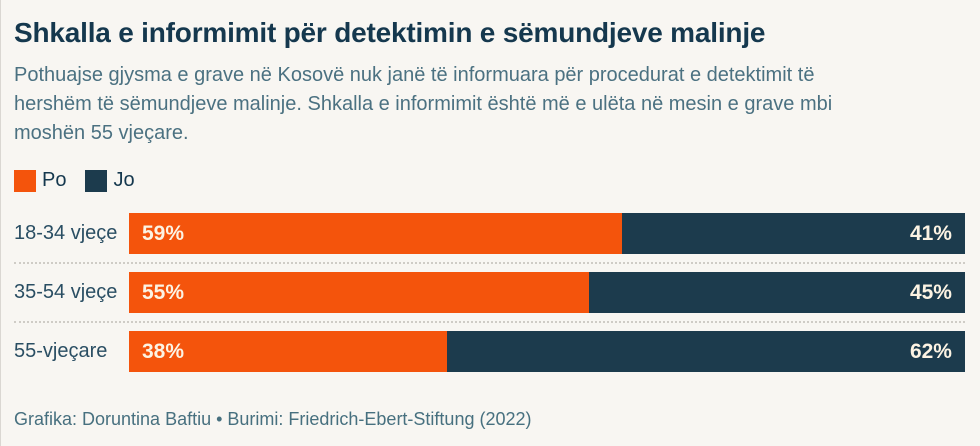 The height and width of the screenshot is (446, 980). I want to click on bar-segment-jo: 41%, so click(793, 233).